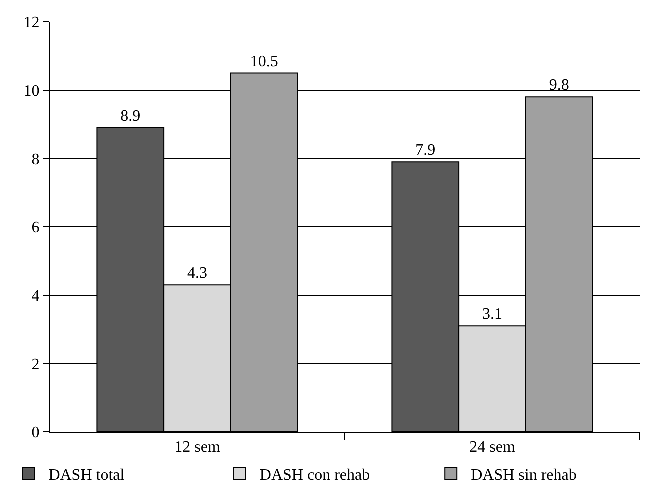 This screenshot has height=500, width=648. Describe the element at coordinates (559, 85) in the screenshot. I see `data-label: 9.8` at that location.